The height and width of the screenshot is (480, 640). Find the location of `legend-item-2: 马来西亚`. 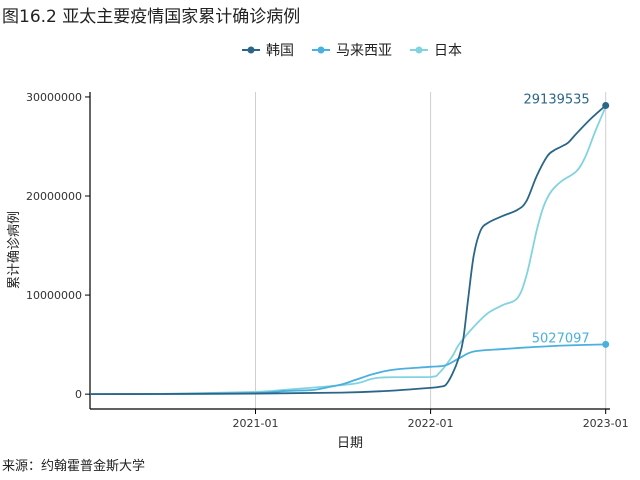

legend-item-2: 马来西亚 is located at coordinates (351, 50).